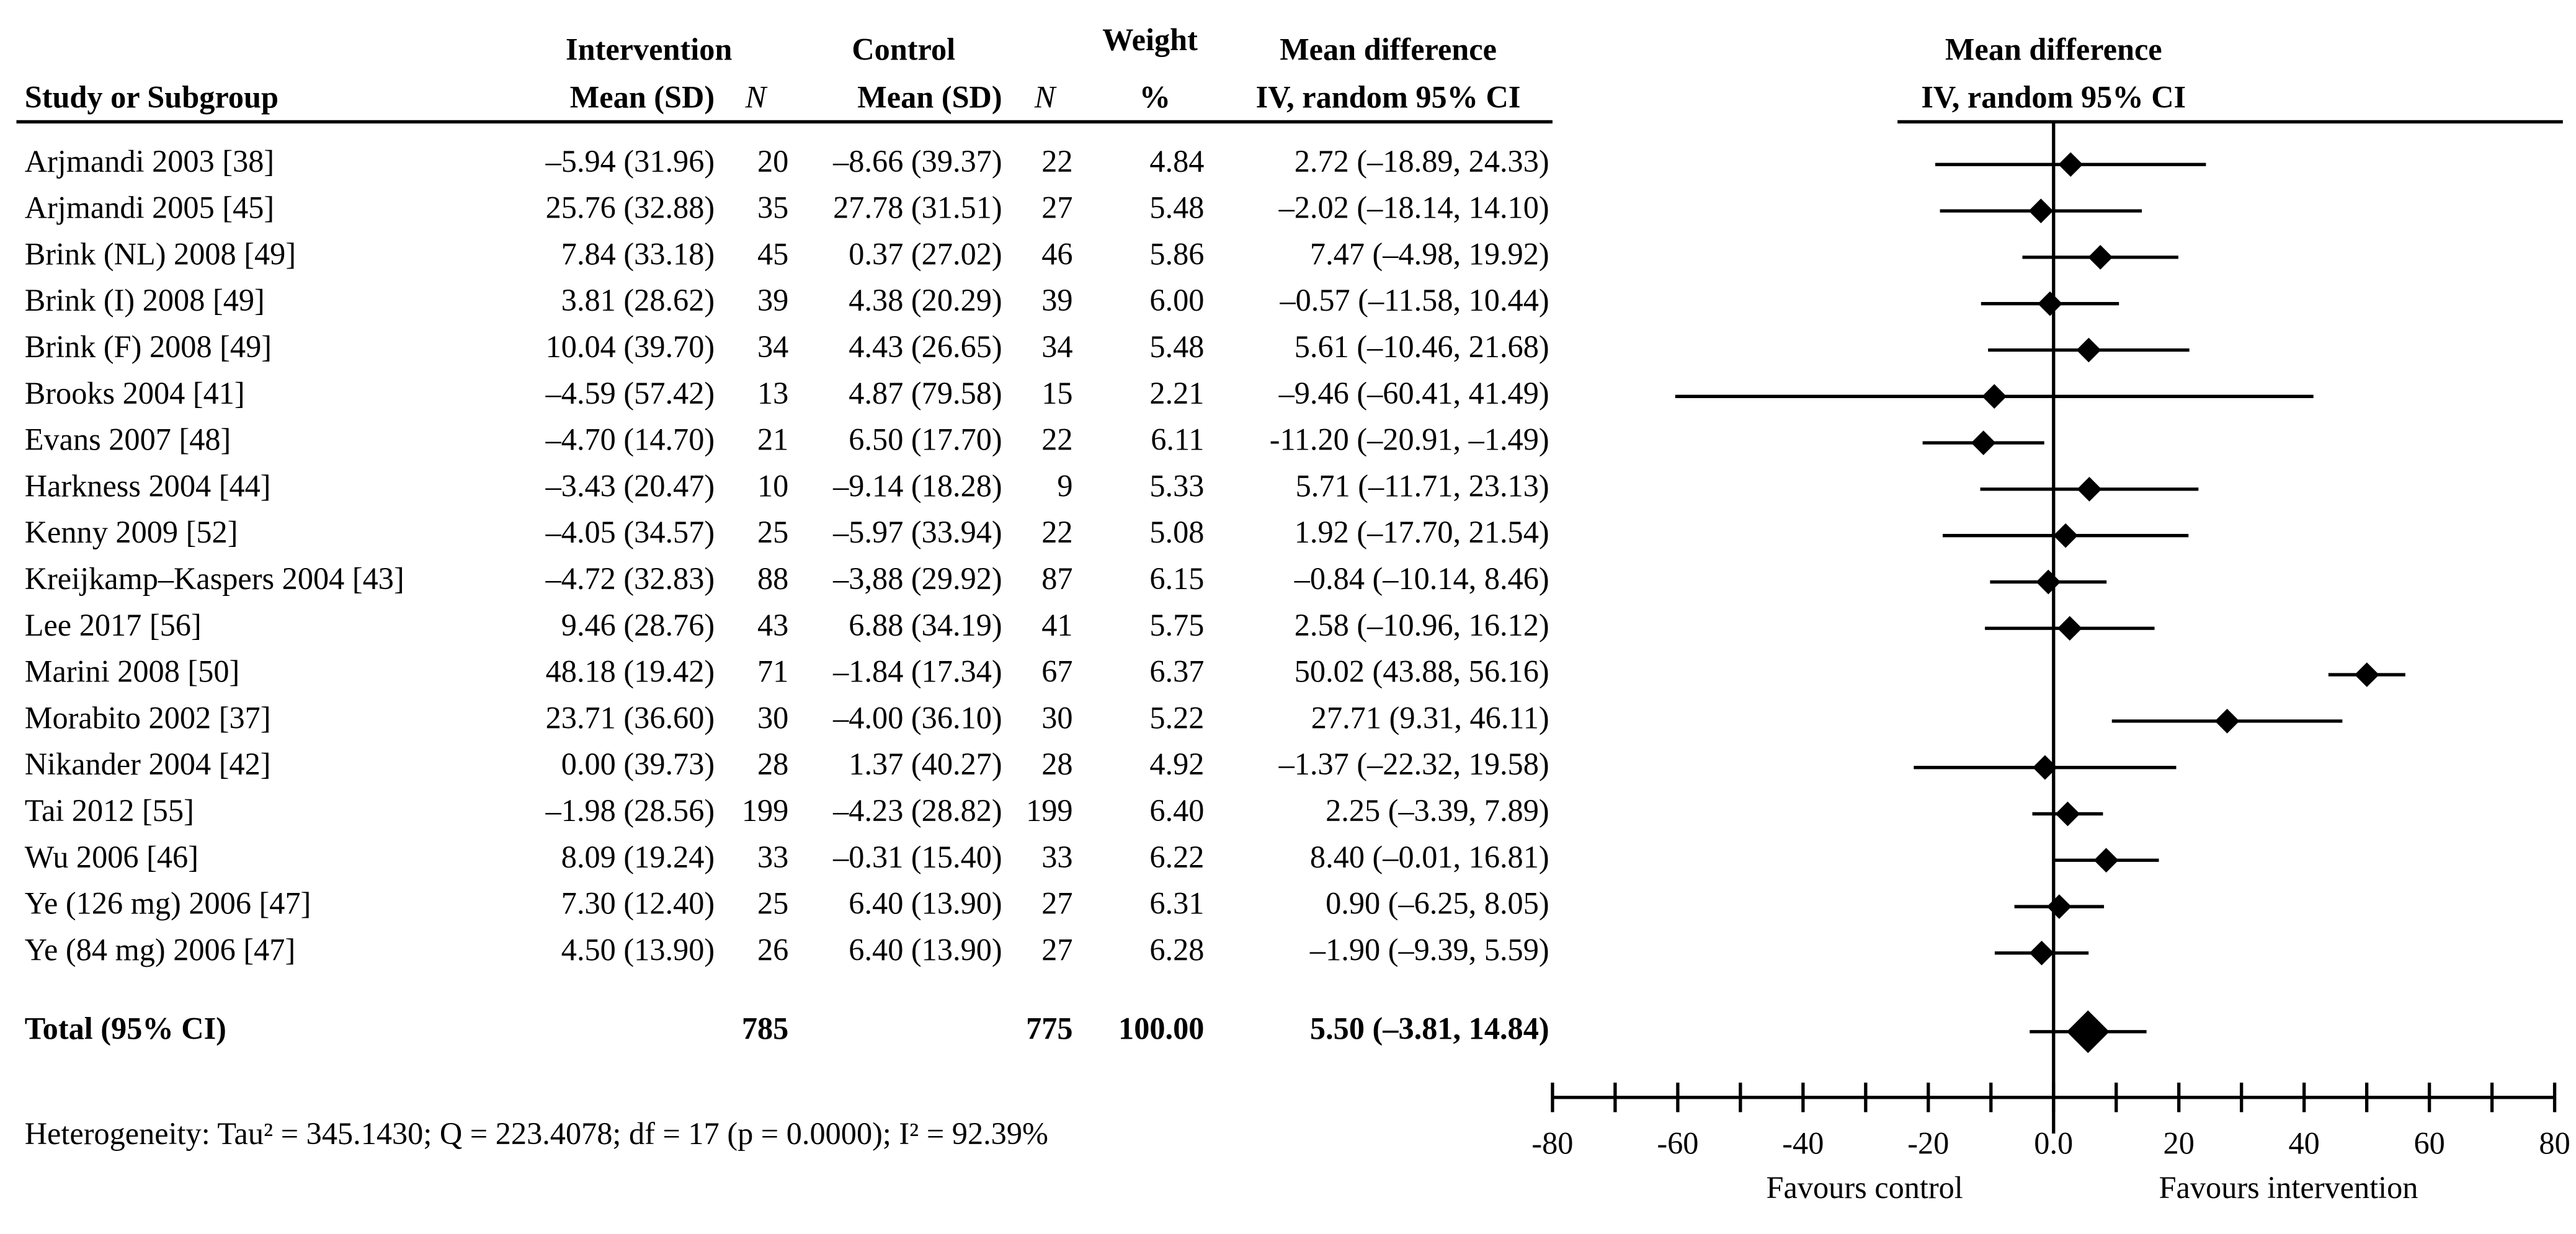  Describe the element at coordinates (1429, 1028) in the screenshot. I see `cell: 5.50 (–3.81, 14.84)` at that location.